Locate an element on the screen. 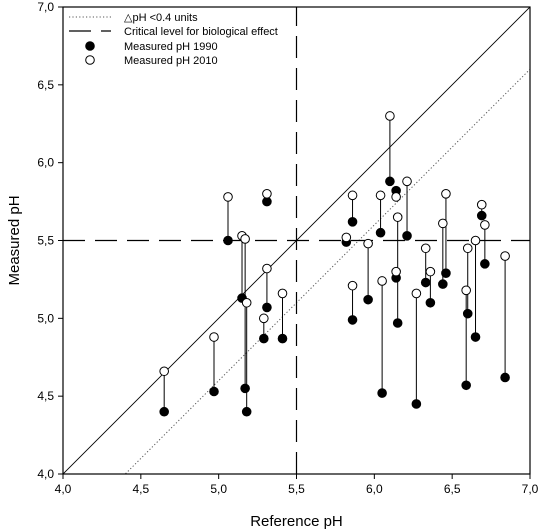 Image resolution: width=542 pixels, height=532 pixels. y-tick-label: 4,0 is located at coordinates (45, 474).